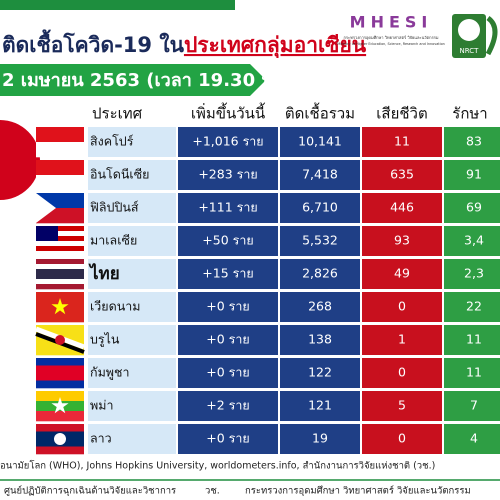  What do you see at coordinates (212, 491) in the screenshot?
I see `org2: วช.` at bounding box center [212, 491].